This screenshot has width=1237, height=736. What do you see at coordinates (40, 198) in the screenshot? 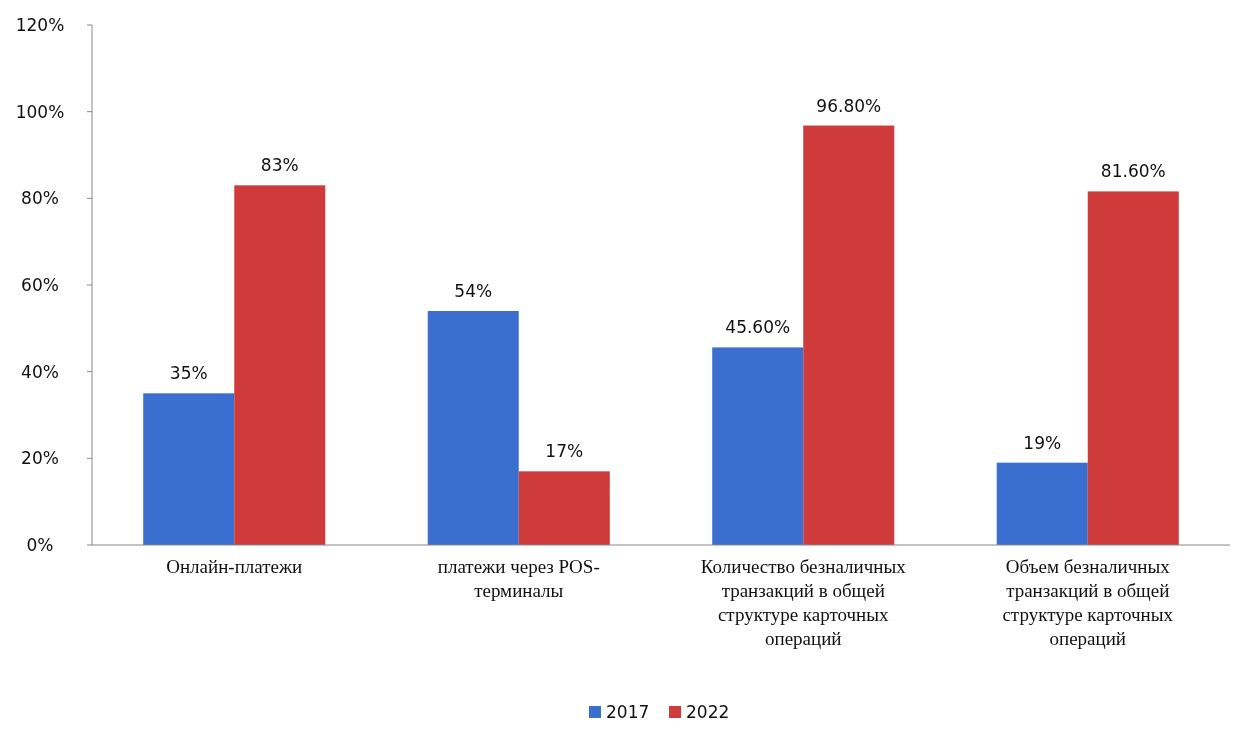
I see `y-tick-label: 80%` at bounding box center [40, 198].